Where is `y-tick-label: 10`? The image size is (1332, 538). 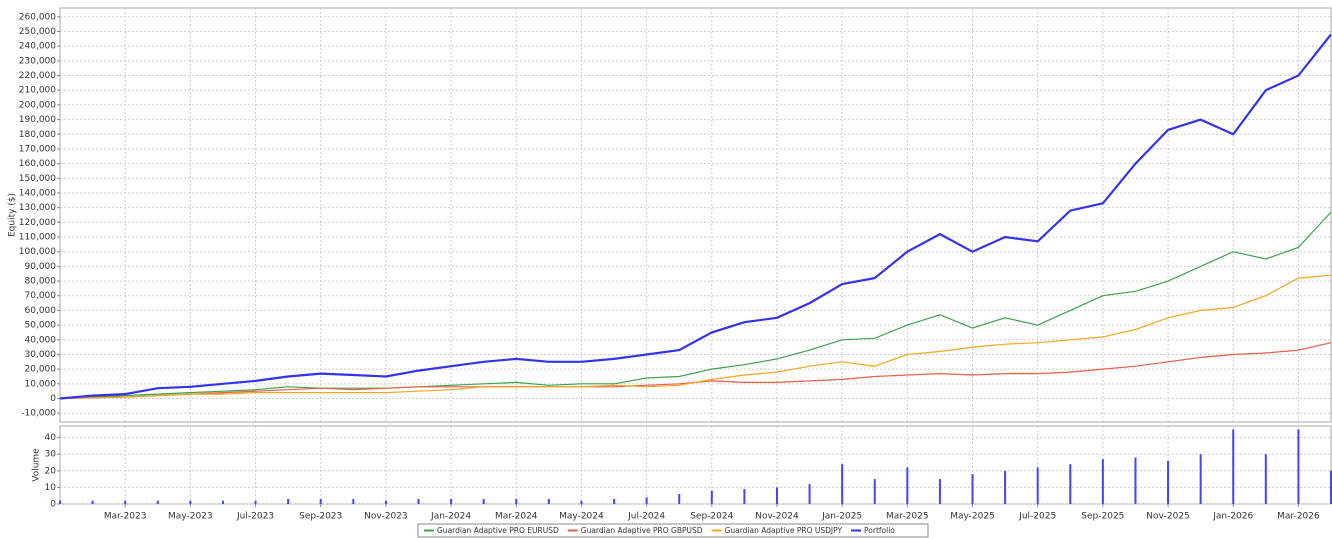 y-tick-label: 10 is located at coordinates (51, 488).